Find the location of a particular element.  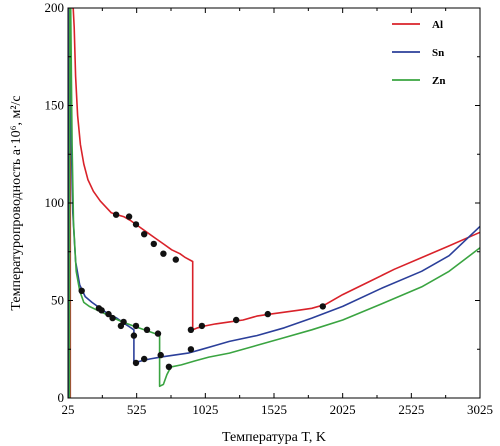

y-tick-label-3: 150 is located at coordinates (55, 105).